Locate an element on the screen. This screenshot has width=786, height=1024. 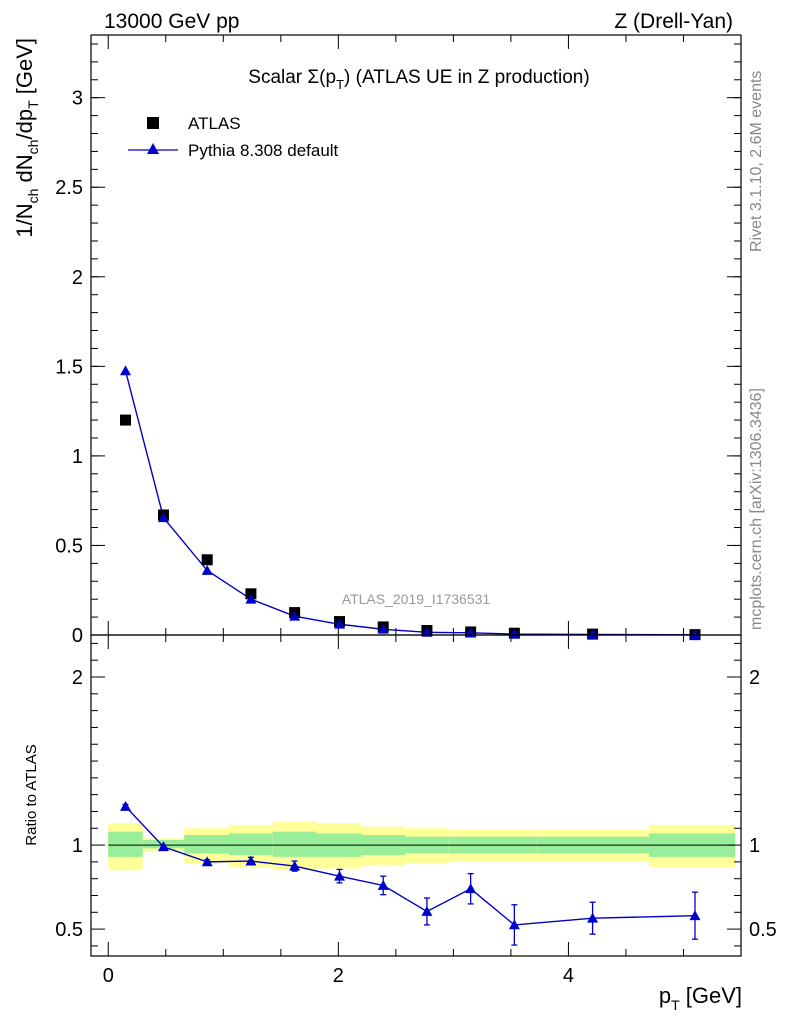
rivet-label: Rivet 3.1.10, 2.6M events is located at coordinates (756, 161).